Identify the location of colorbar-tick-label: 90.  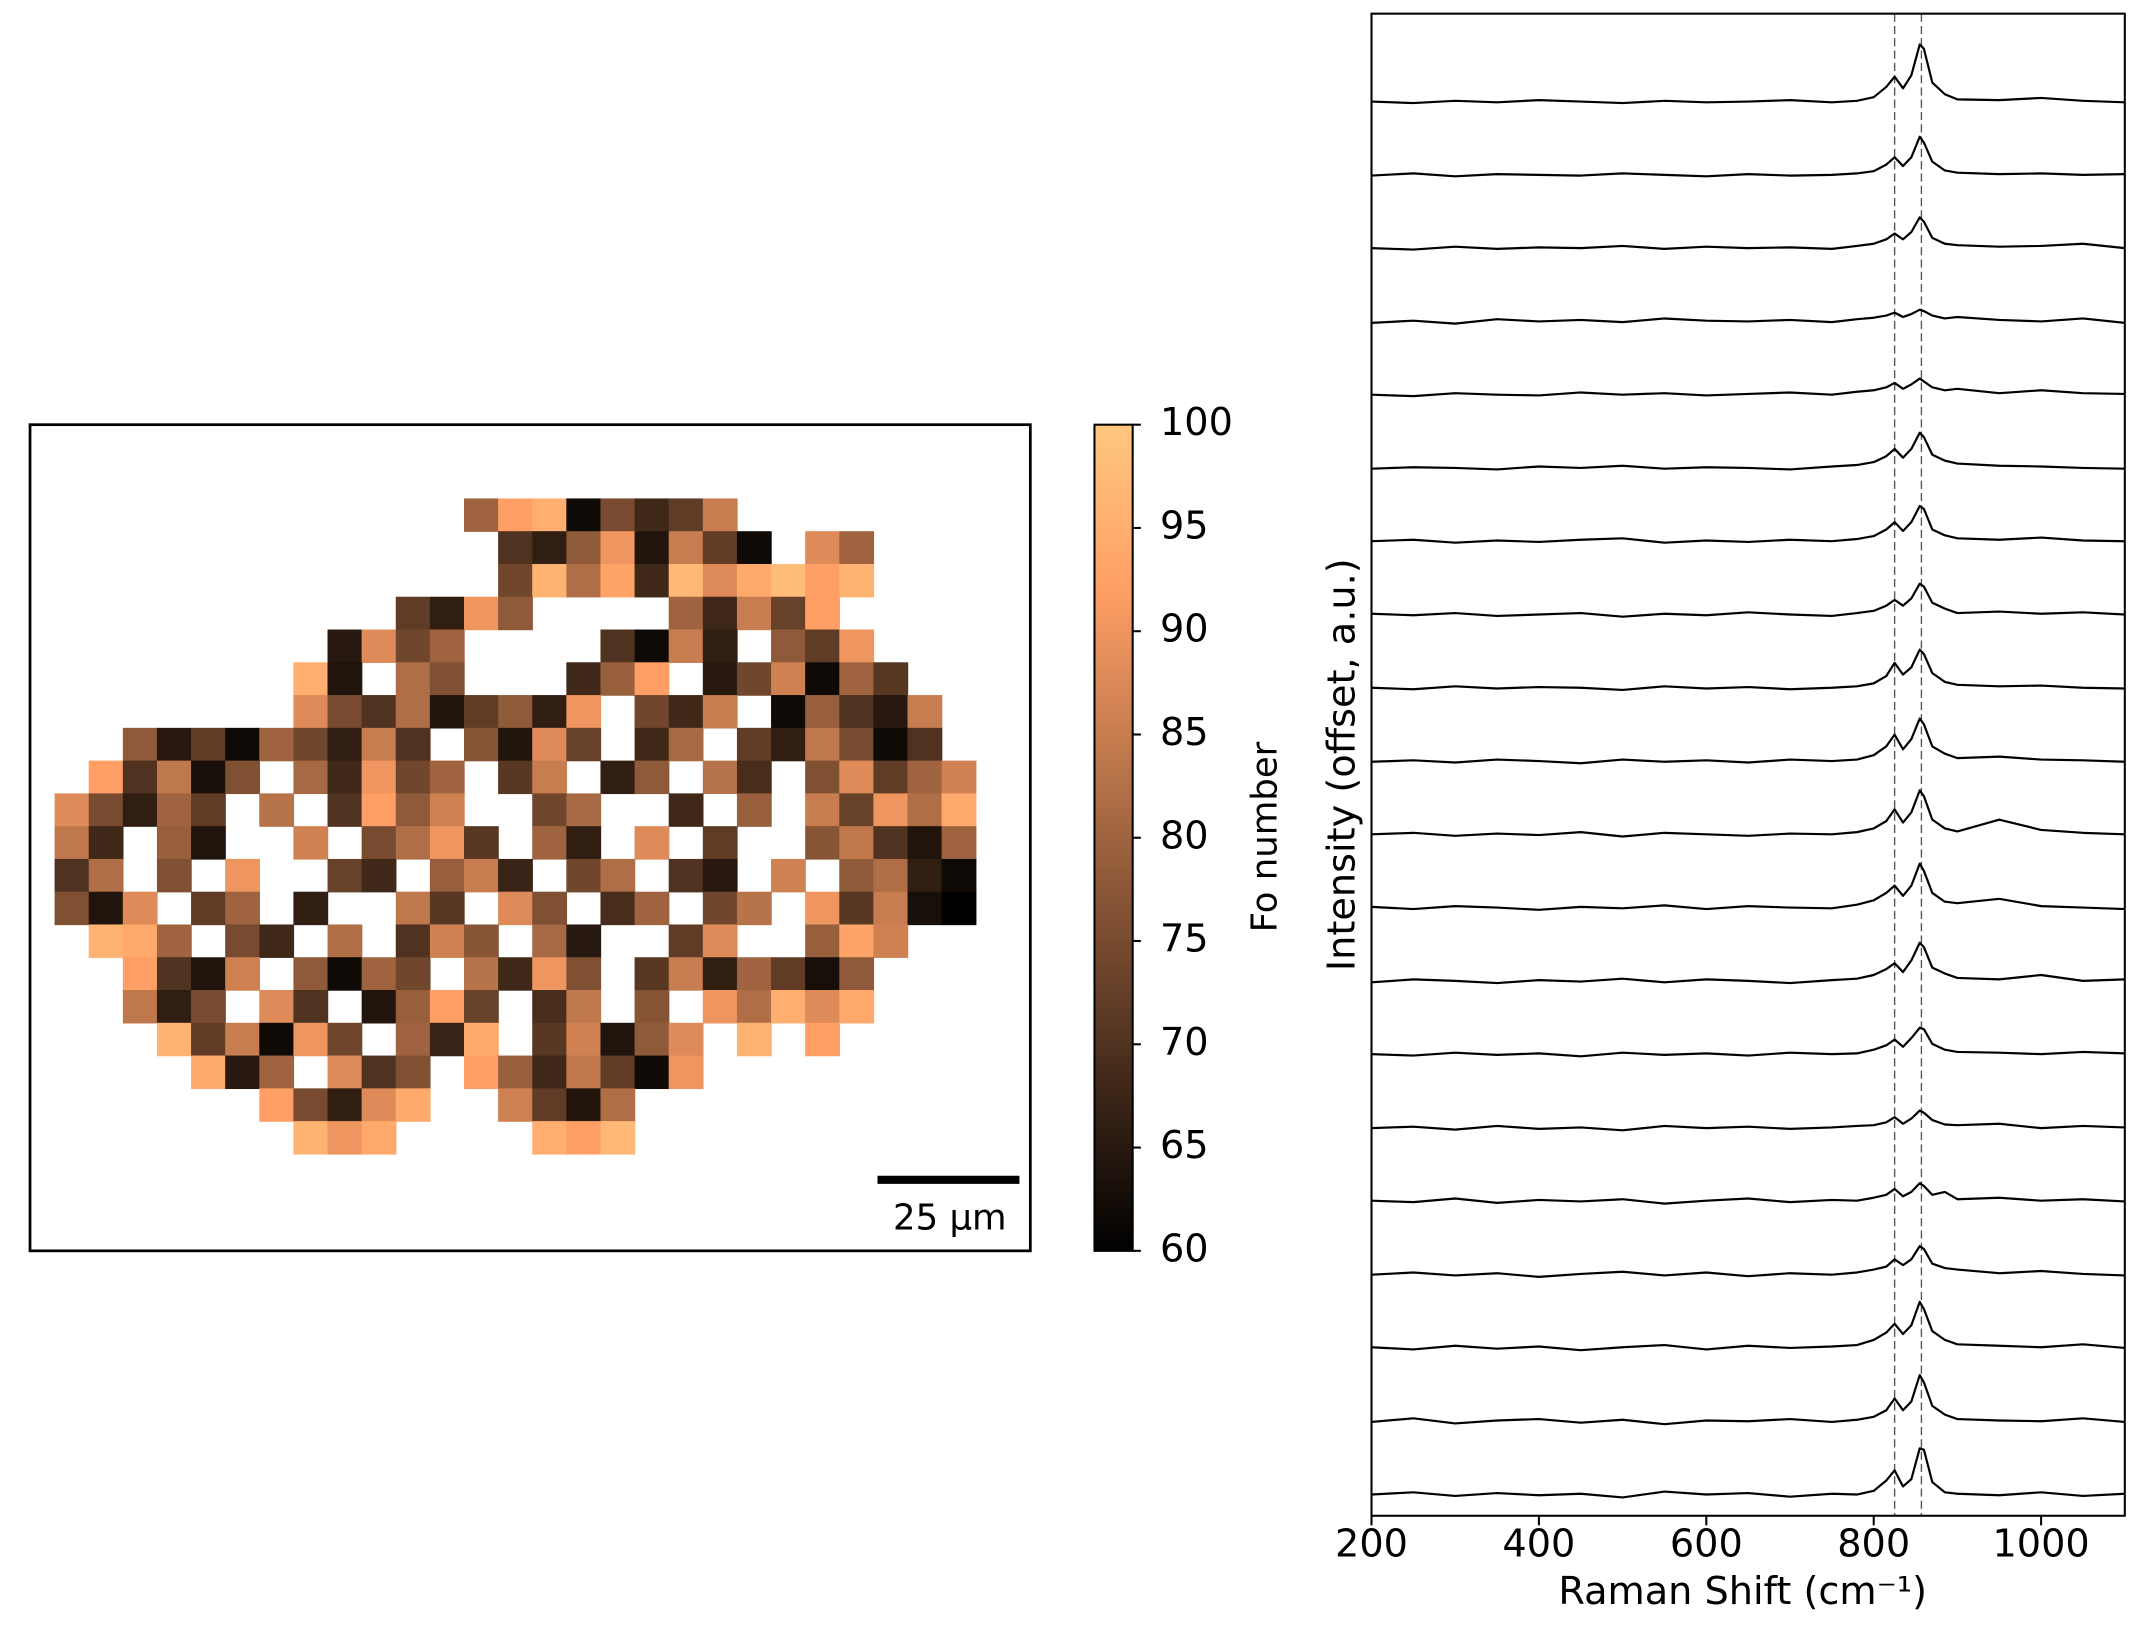
(1184, 630).